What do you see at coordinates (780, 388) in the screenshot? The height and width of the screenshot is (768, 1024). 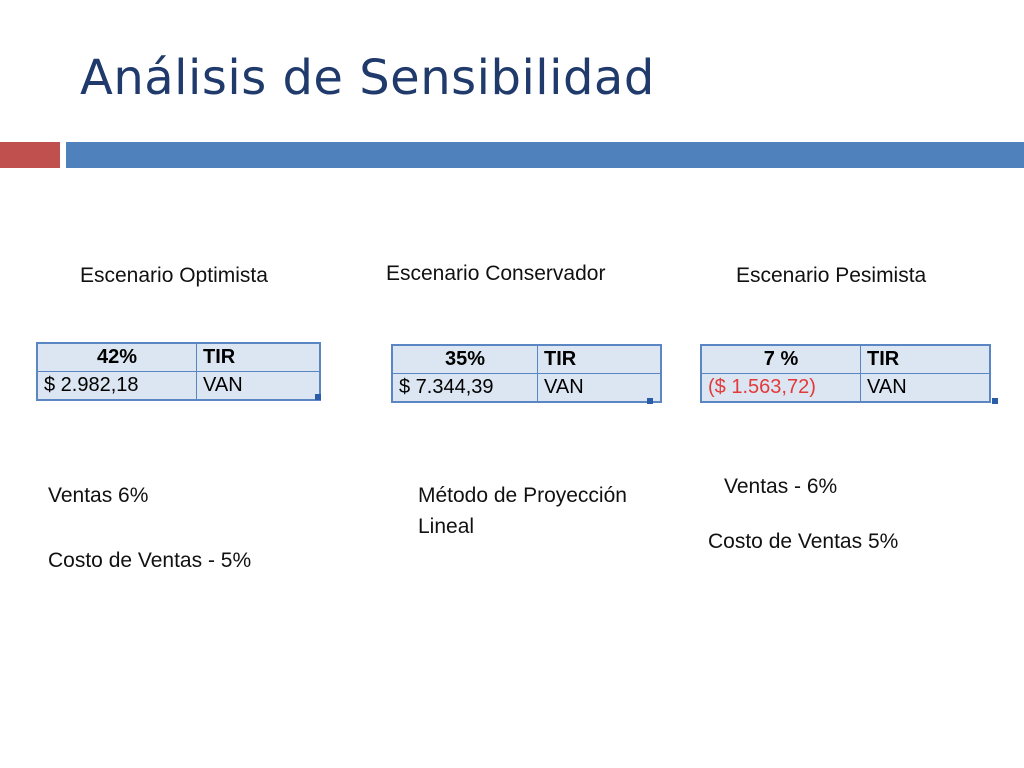 I see `van-value: ($ 1.563,72)` at bounding box center [780, 388].